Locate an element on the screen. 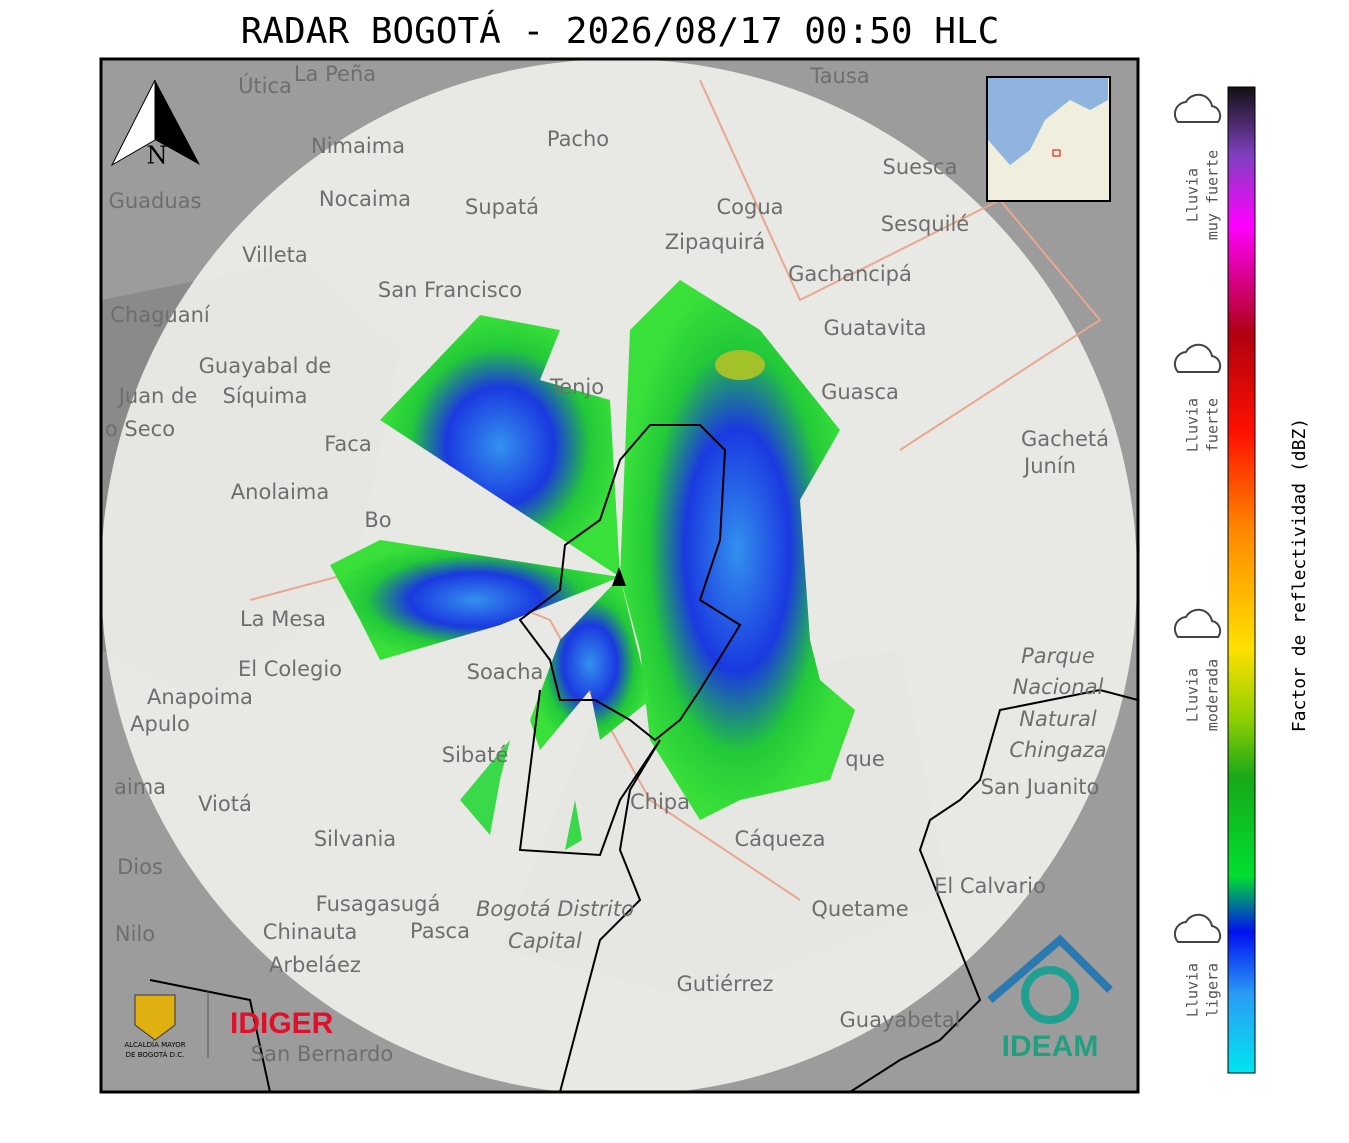 The height and width of the screenshot is (1143, 1349). place-label: El Colegio is located at coordinates (290, 669).